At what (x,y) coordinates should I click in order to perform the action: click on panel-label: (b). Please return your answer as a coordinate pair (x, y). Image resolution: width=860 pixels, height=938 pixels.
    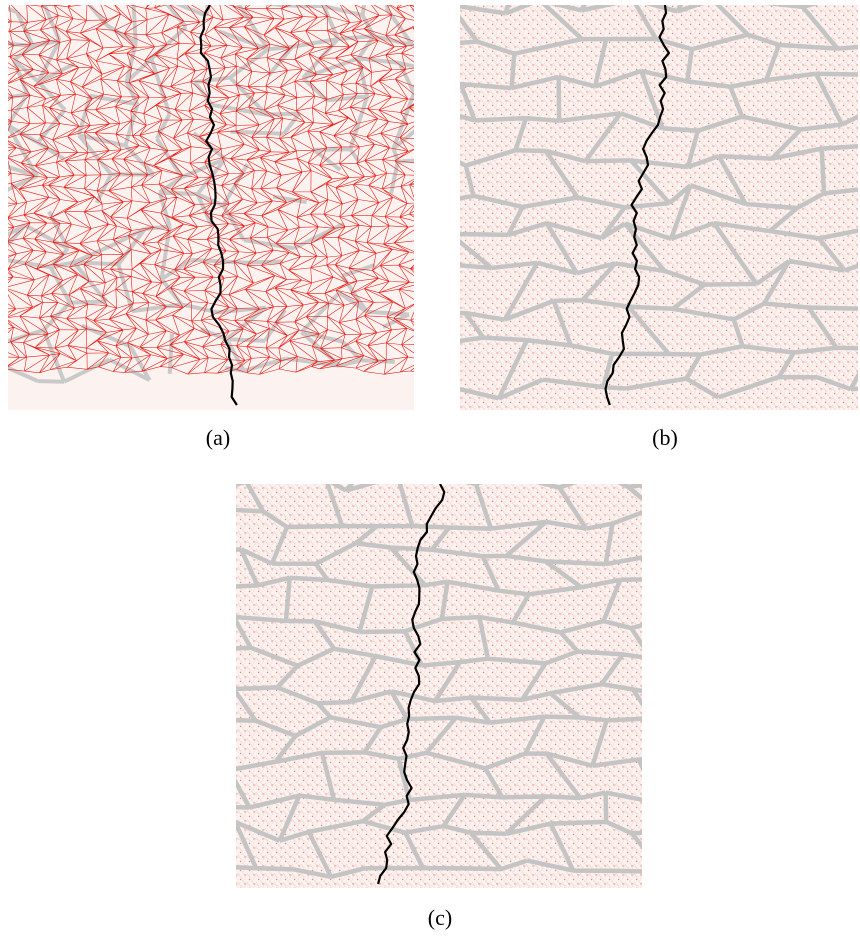
    Looking at the image, I should click on (665, 437).